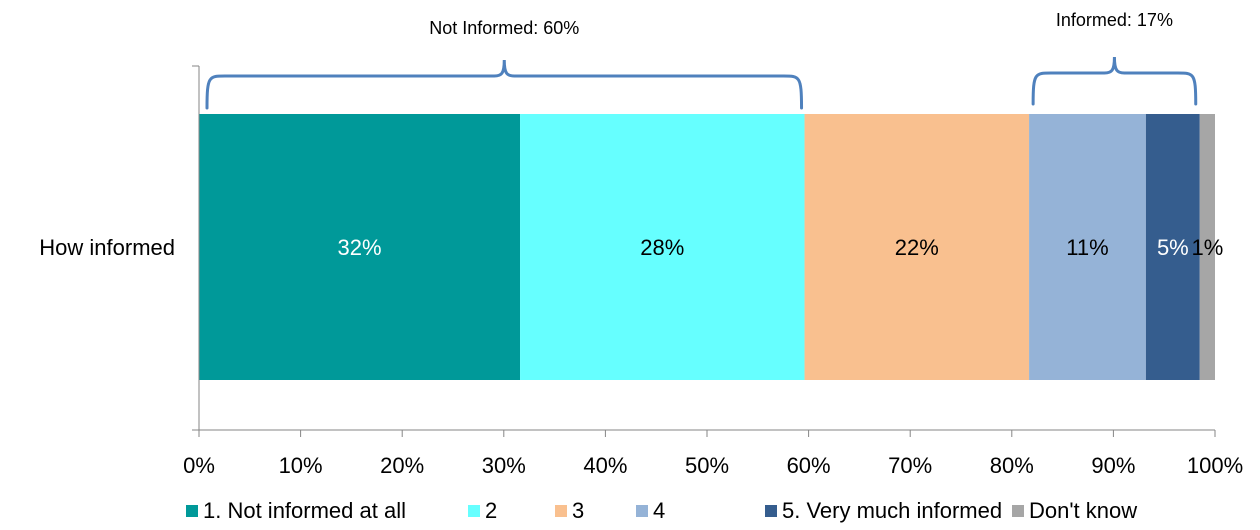 Image resolution: width=1260 pixels, height=530 pixels. Describe the element at coordinates (1113, 465) in the screenshot. I see `x-tick-label: 90%` at that location.